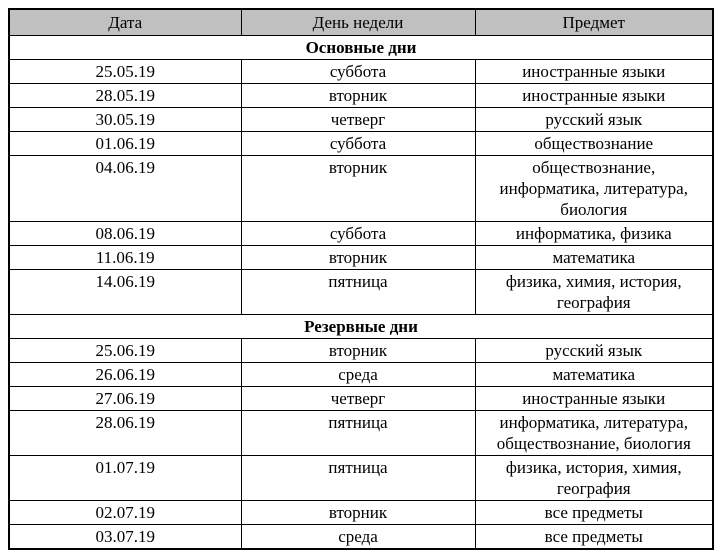  Describe the element at coordinates (125, 22) in the screenshot. I see `column-header-date: Дата` at that location.